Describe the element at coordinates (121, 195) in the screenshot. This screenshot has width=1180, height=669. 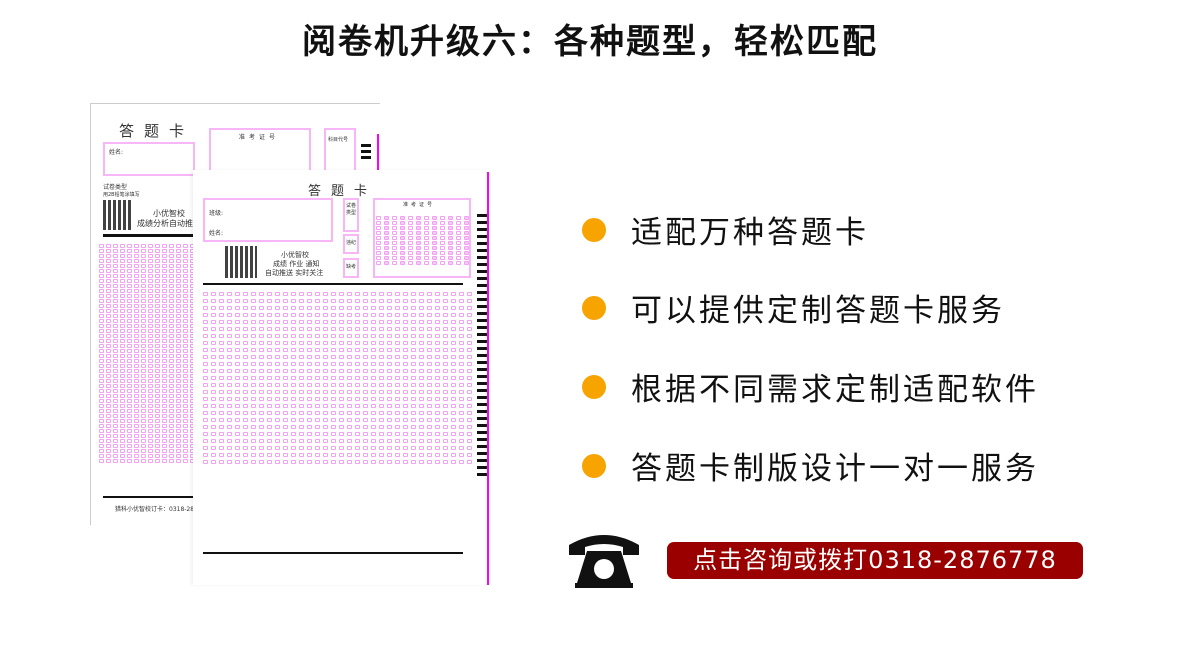
I see `pencil-note: 用2B铅笔涂填写` at that location.